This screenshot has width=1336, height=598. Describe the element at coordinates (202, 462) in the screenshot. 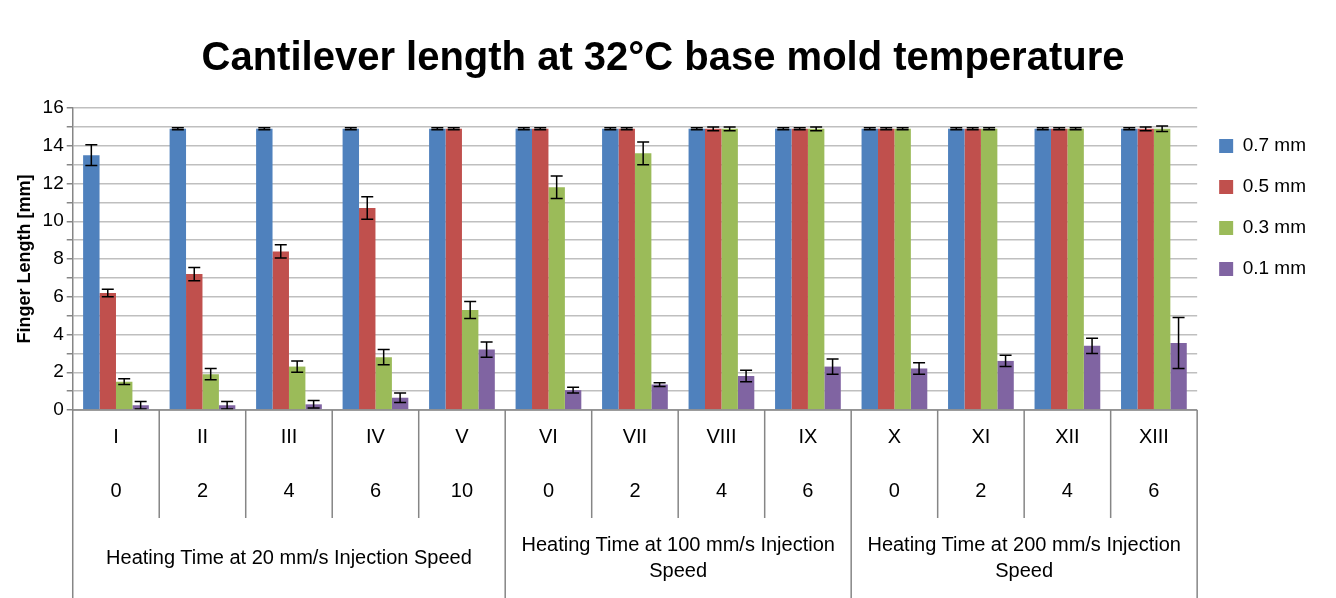

I see `category-label: II 2` at that location.